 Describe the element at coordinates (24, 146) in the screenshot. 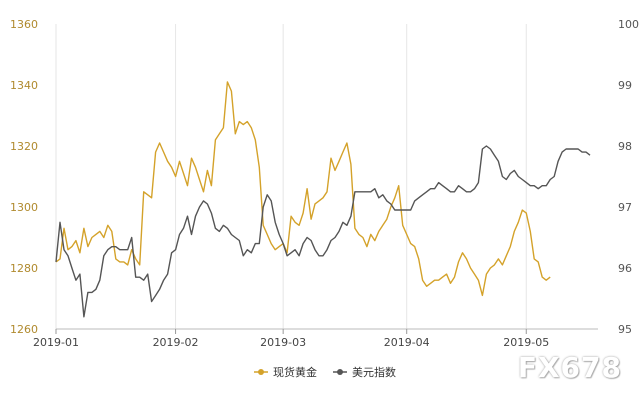

I see `y-left-tick-label: 1320` at that location.